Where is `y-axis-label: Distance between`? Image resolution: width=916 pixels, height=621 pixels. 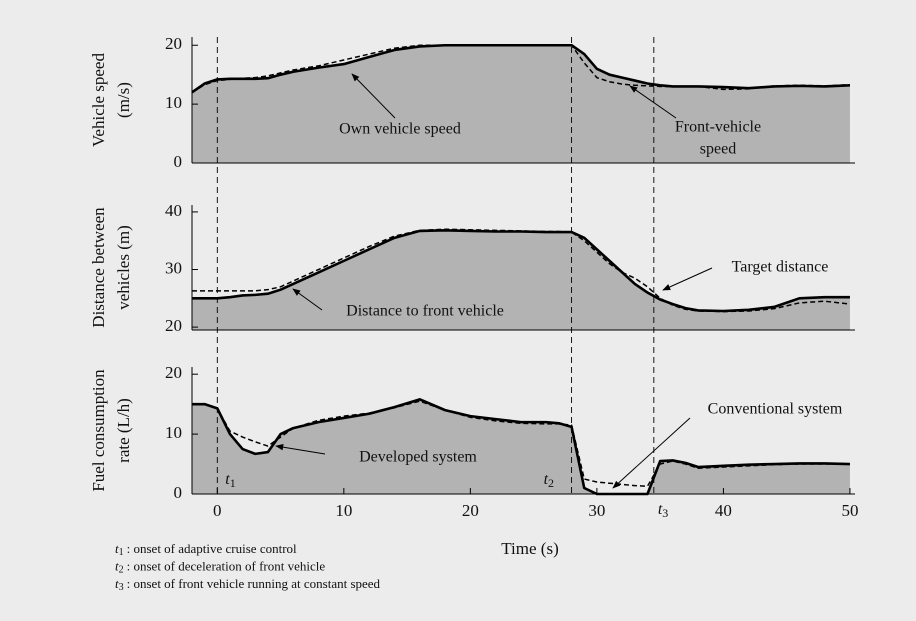
y-axis-label: Distance between is located at coordinates (98, 267).